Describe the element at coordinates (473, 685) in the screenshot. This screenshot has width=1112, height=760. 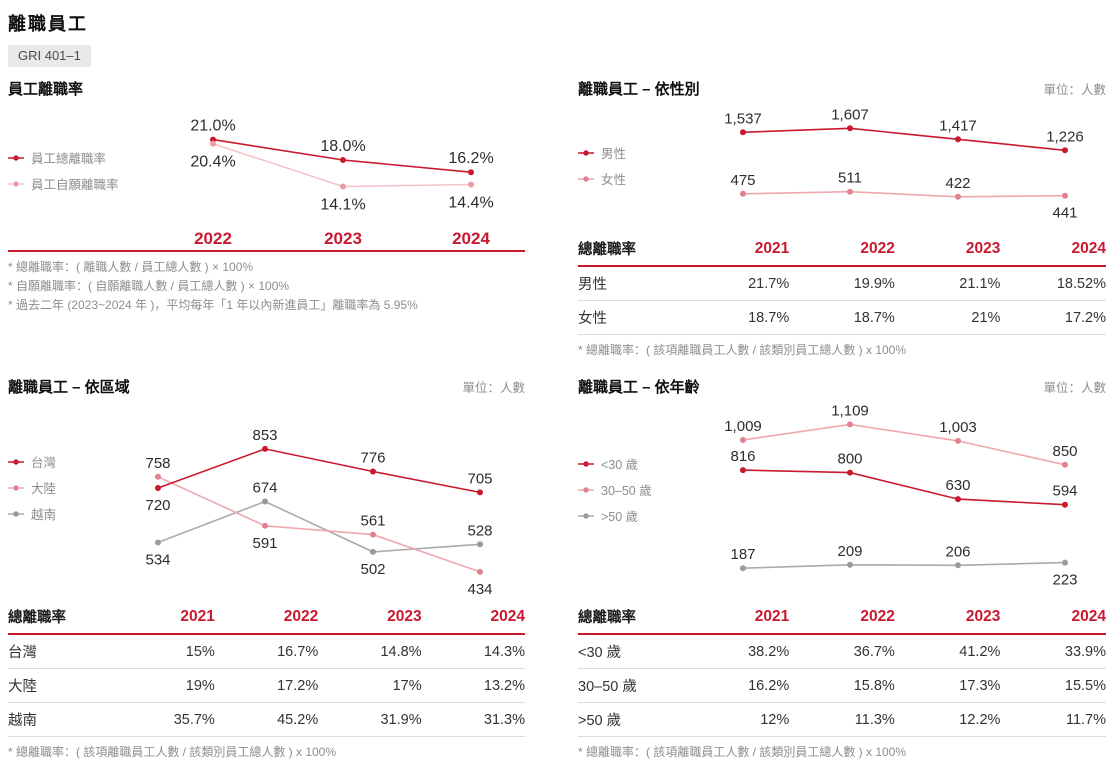
I see `cell-value: 13.2%` at that location.